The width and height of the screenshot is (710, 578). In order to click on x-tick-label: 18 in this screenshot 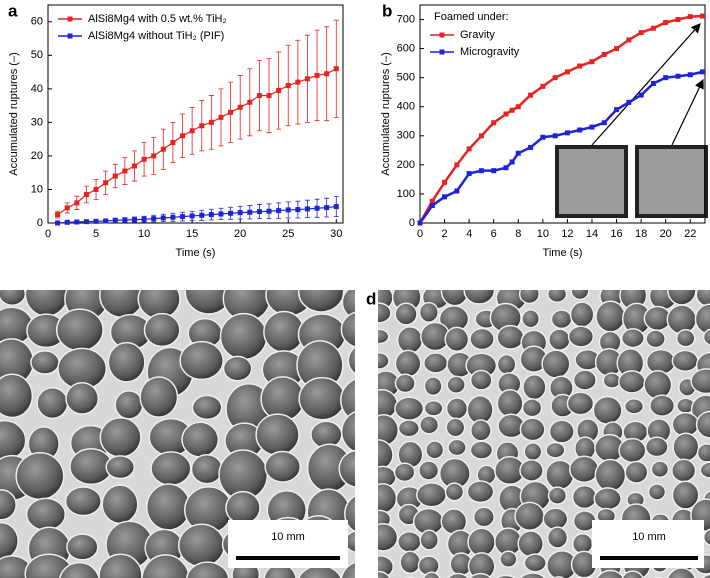, I will do `click(641, 234)`.